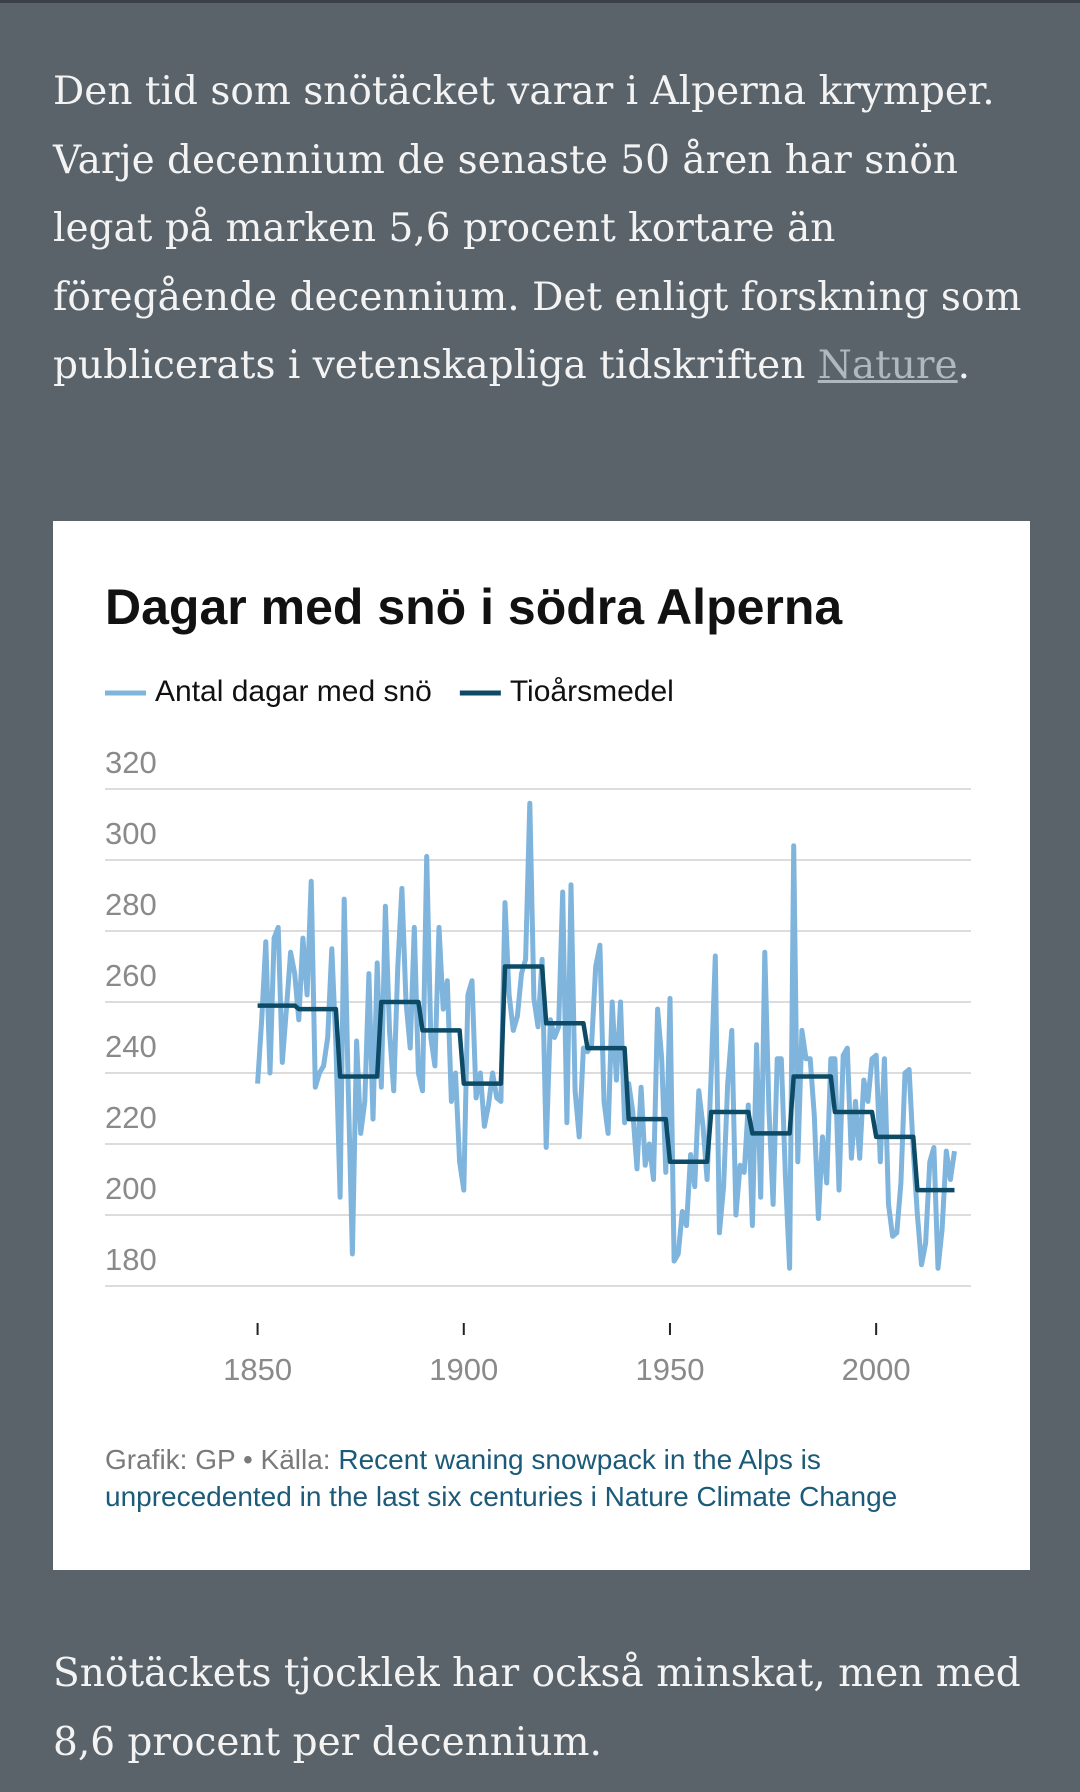 This screenshot has height=1792, width=1080. I want to click on y-tick-label: 320, so click(131, 762).